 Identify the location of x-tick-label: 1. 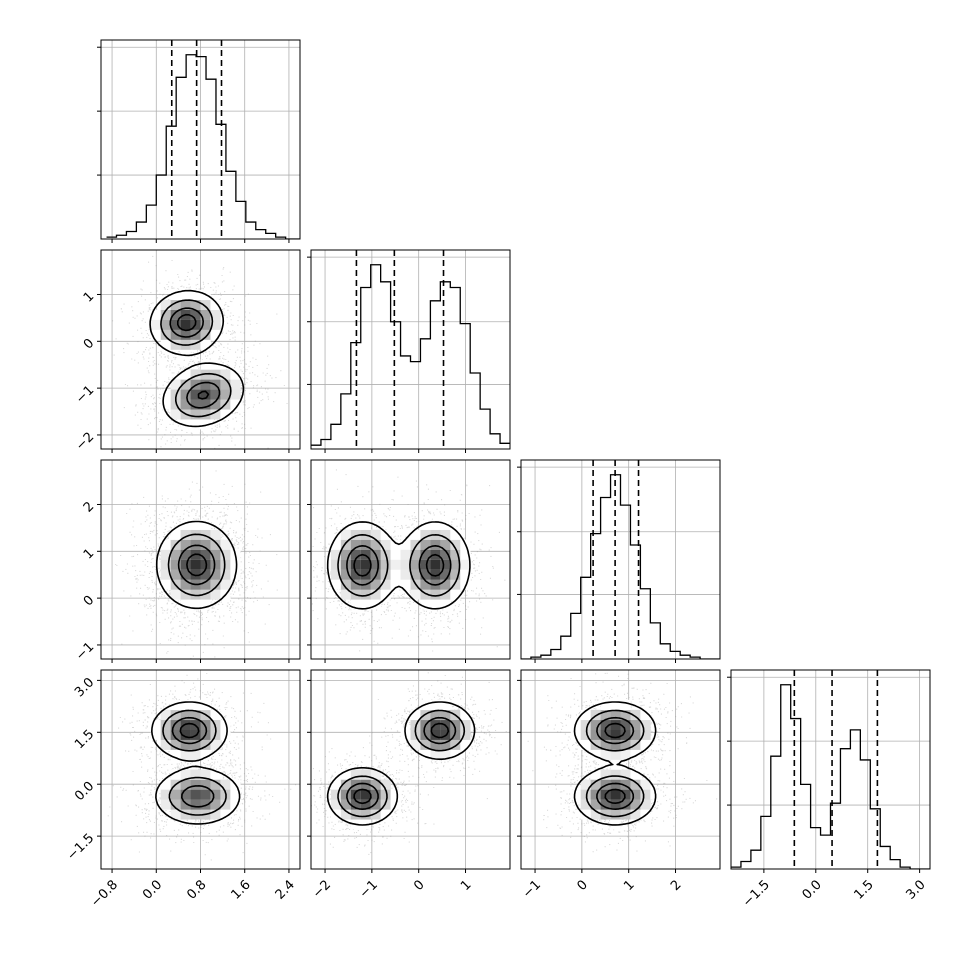
(629, 885).